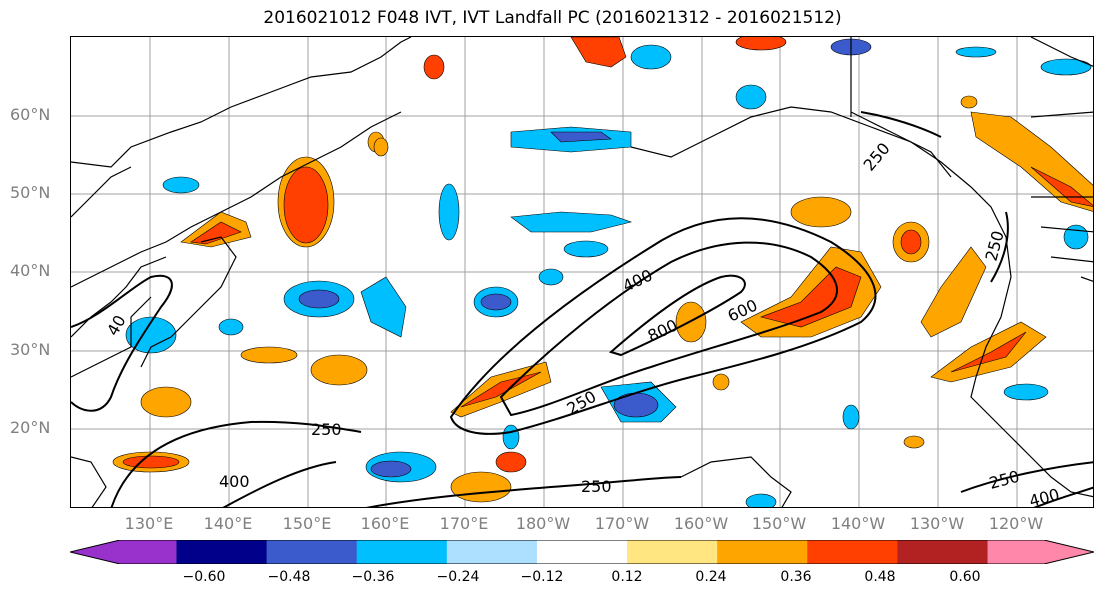  I want to click on colorbar-tick-8: 0.36, so click(796, 577).